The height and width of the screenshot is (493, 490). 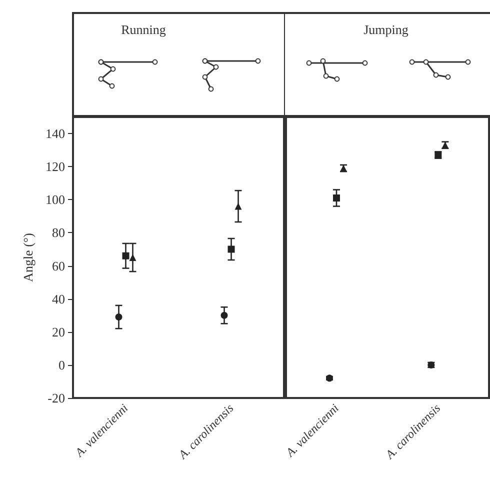 I want to click on y-tick-label: 40, so click(x=58, y=298).